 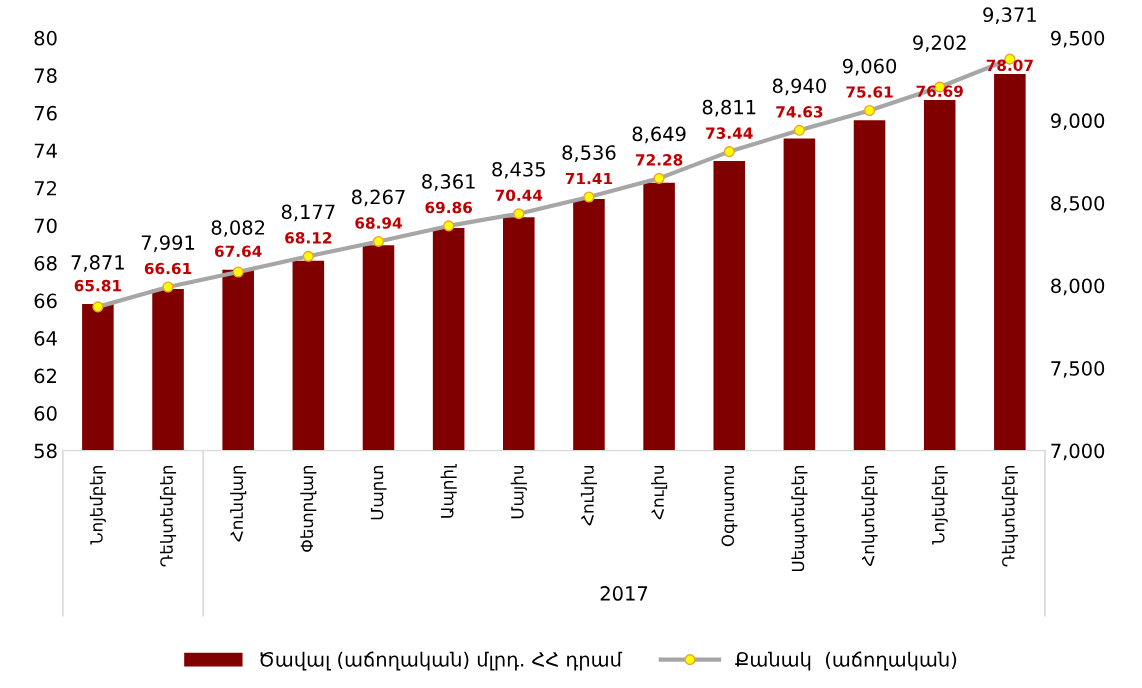 What do you see at coordinates (659, 493) in the screenshot?
I see `x-tick-label: Հուլիս` at bounding box center [659, 493].